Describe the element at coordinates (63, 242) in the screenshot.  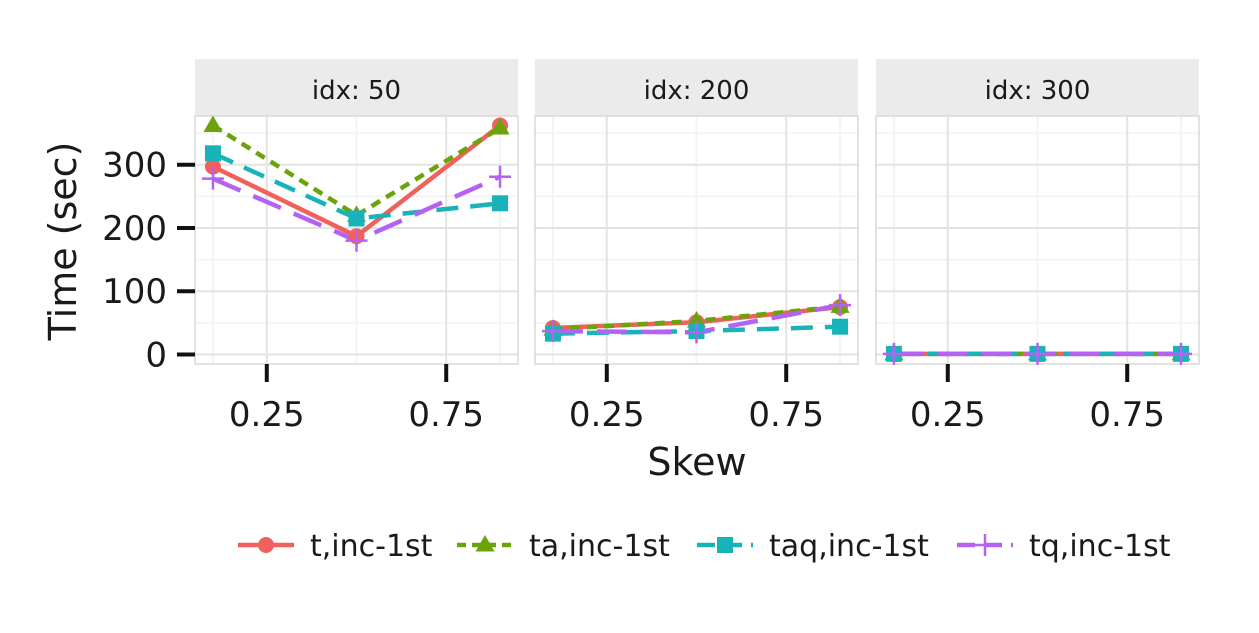
I see `y-axis-title: Time (sec)` at that location.